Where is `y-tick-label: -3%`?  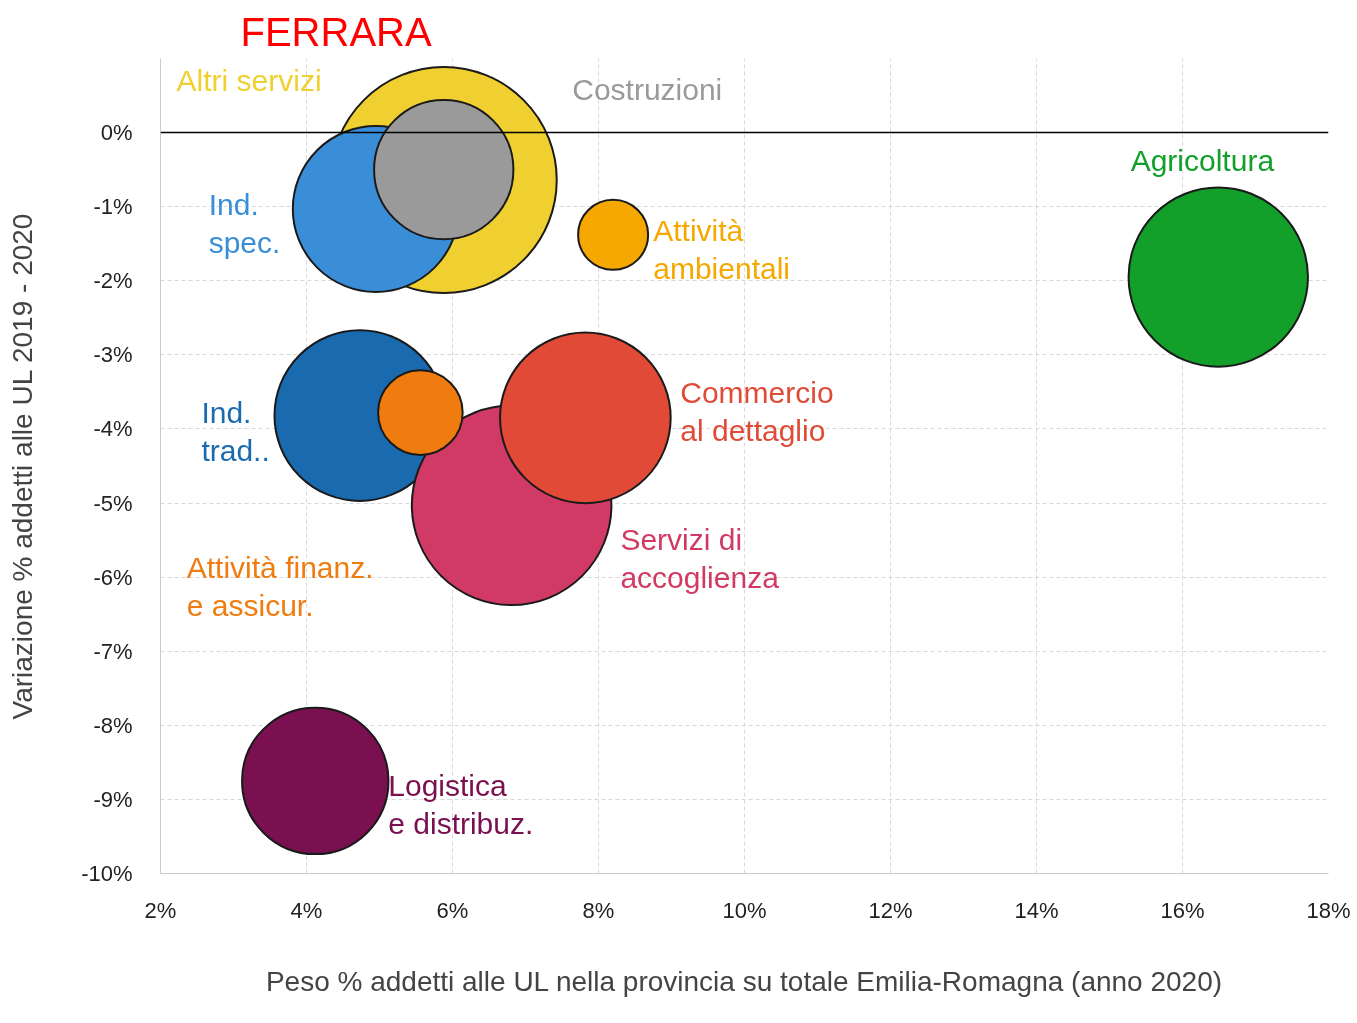 y-tick-label: -3% is located at coordinates (113, 355).